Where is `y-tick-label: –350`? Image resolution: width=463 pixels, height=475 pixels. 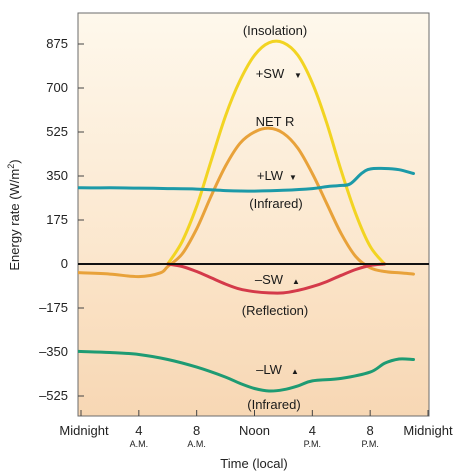
y-tick-label: –350 is located at coordinates (53, 351).